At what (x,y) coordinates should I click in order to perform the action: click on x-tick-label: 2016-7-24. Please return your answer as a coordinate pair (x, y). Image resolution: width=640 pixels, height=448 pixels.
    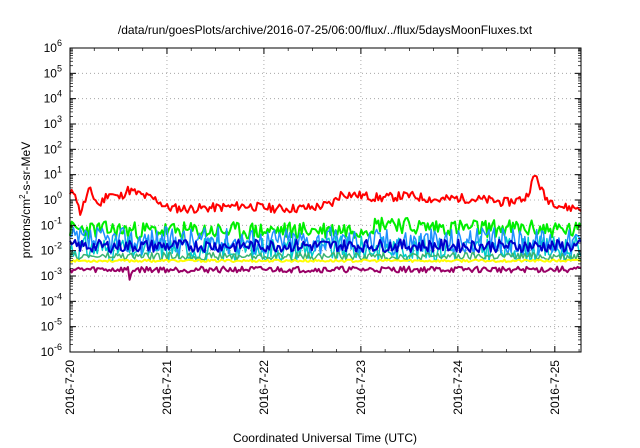
    Looking at the image, I should click on (458, 387).